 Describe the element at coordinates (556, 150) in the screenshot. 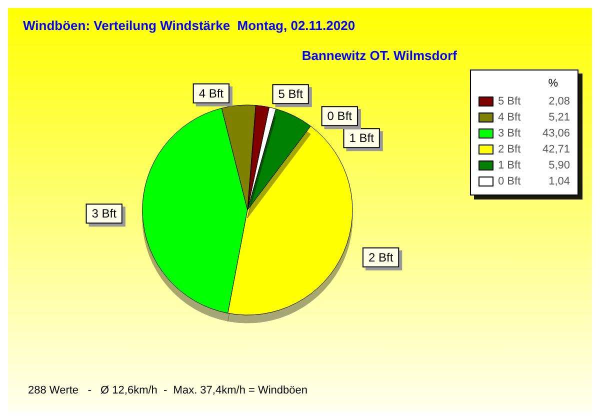

I see `data-label: 42,71` at that location.